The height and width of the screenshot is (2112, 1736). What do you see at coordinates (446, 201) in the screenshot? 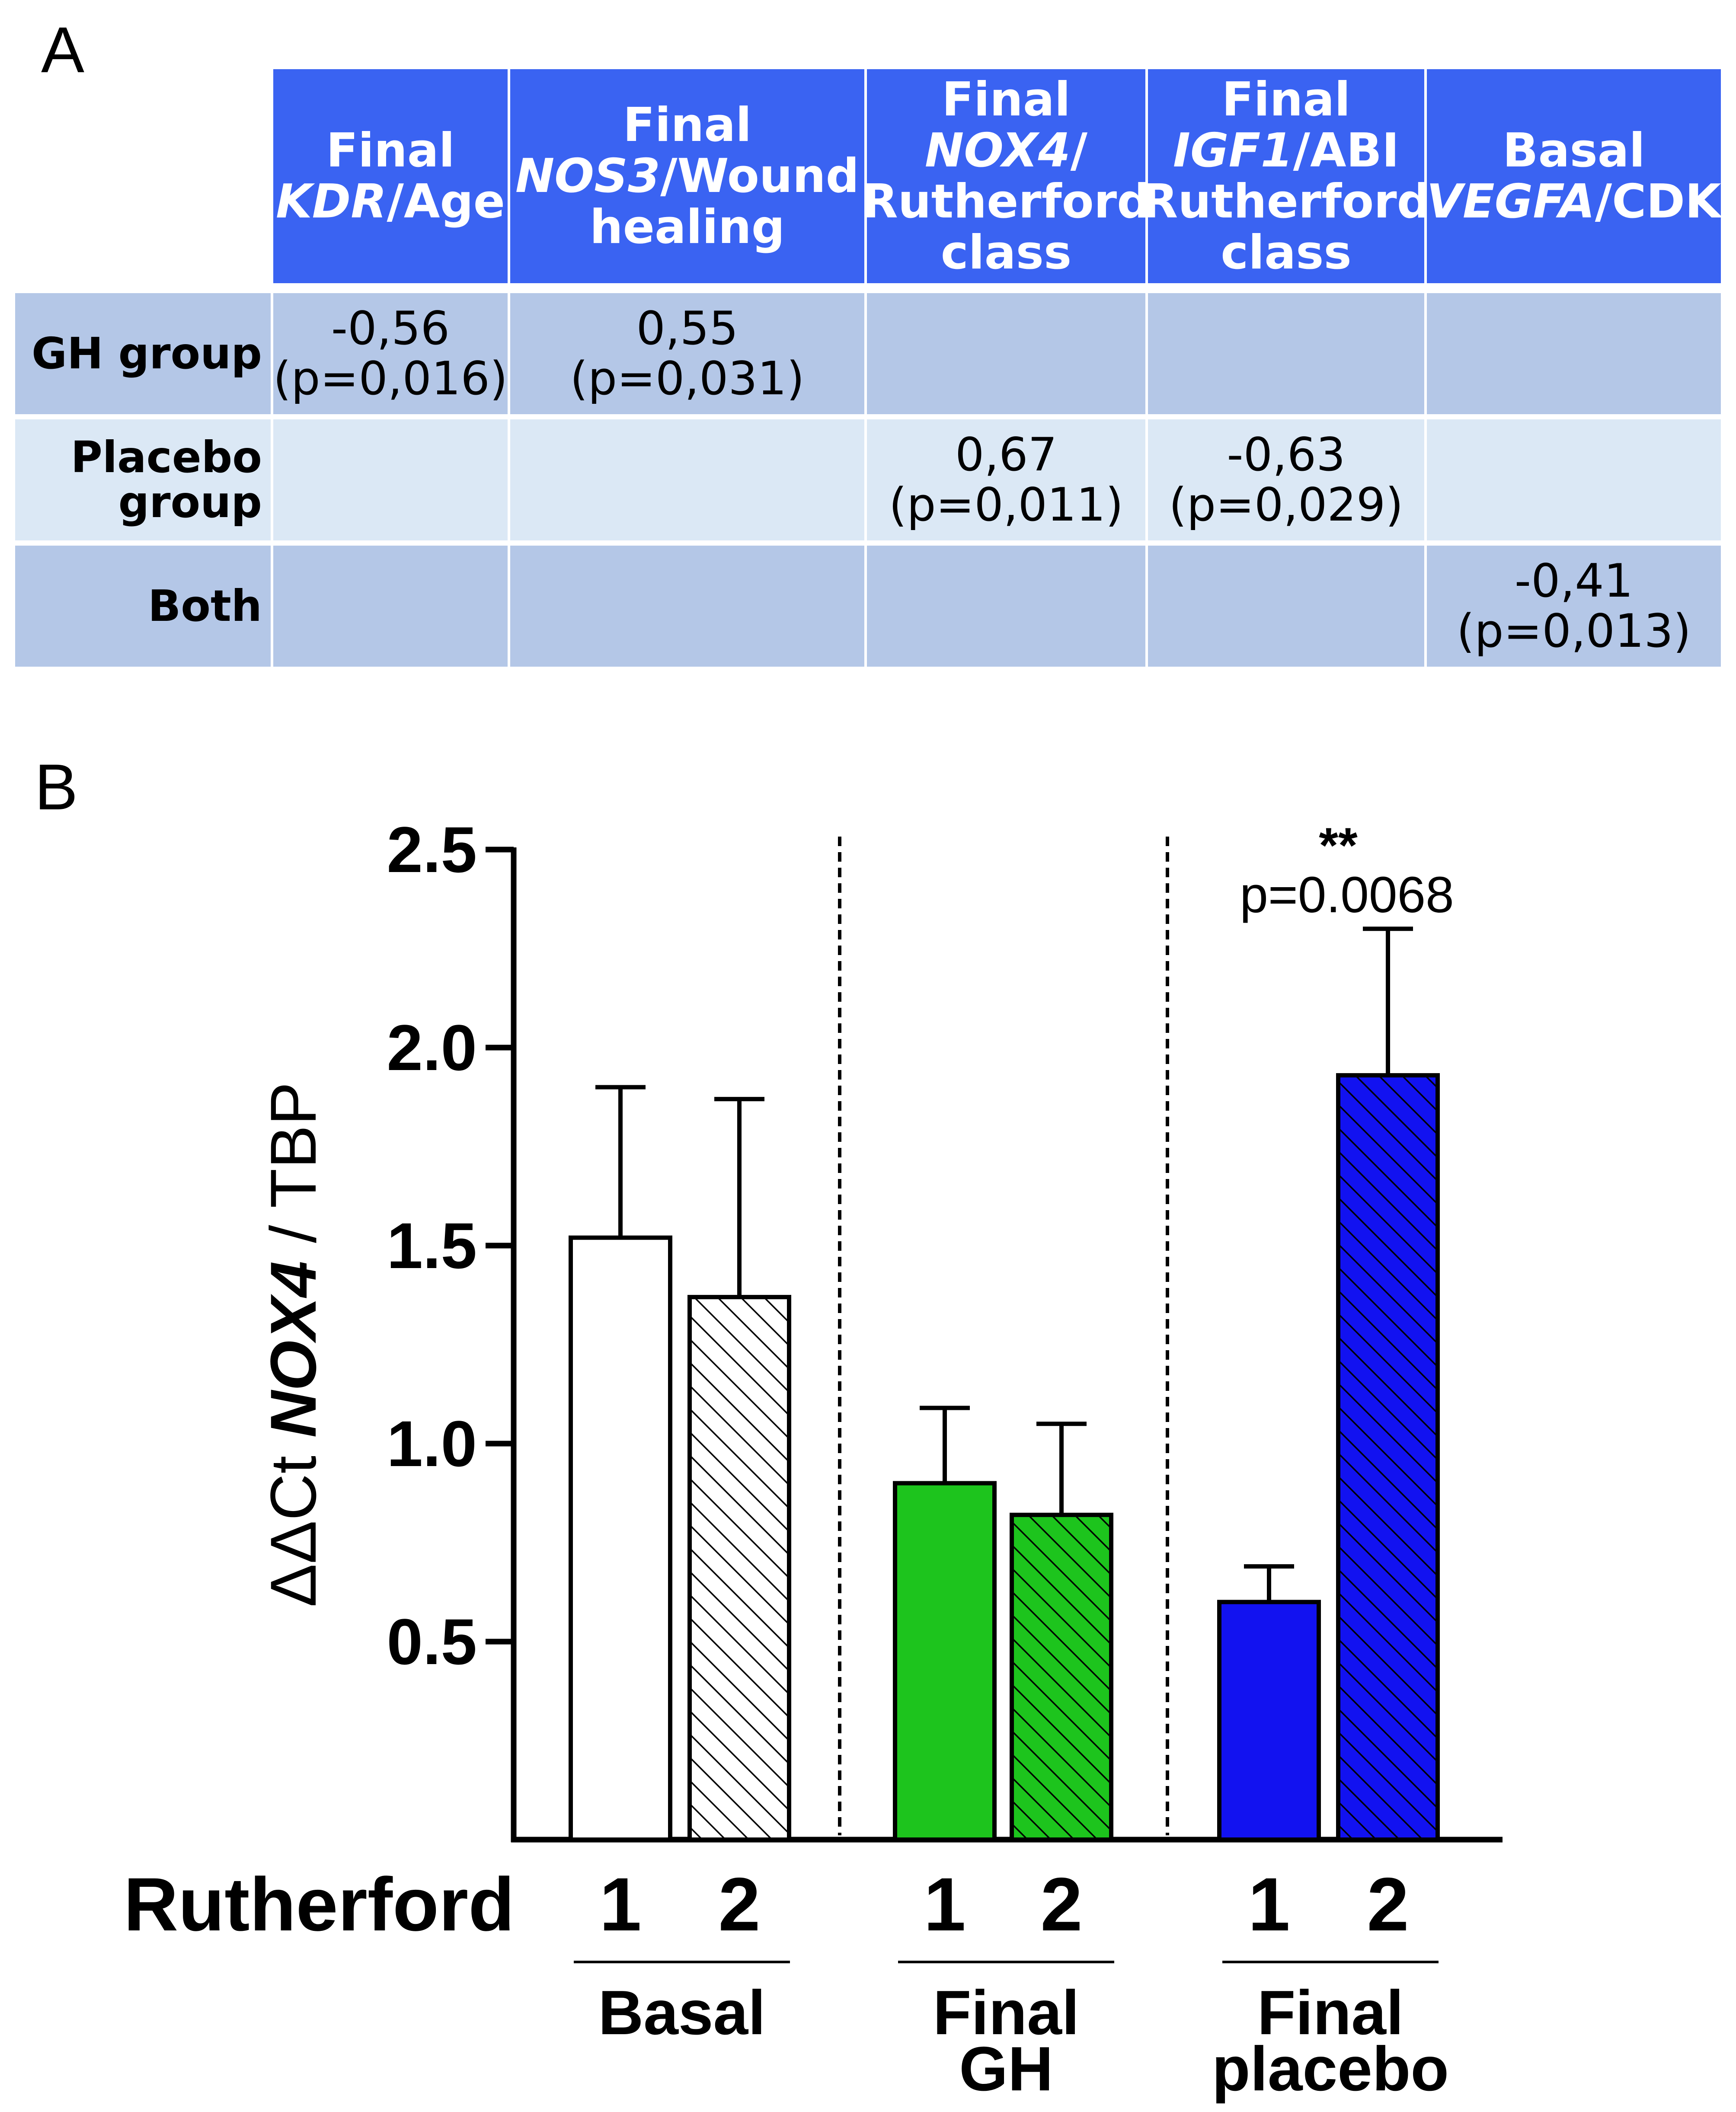
I see `header-variable: /Age` at bounding box center [446, 201].